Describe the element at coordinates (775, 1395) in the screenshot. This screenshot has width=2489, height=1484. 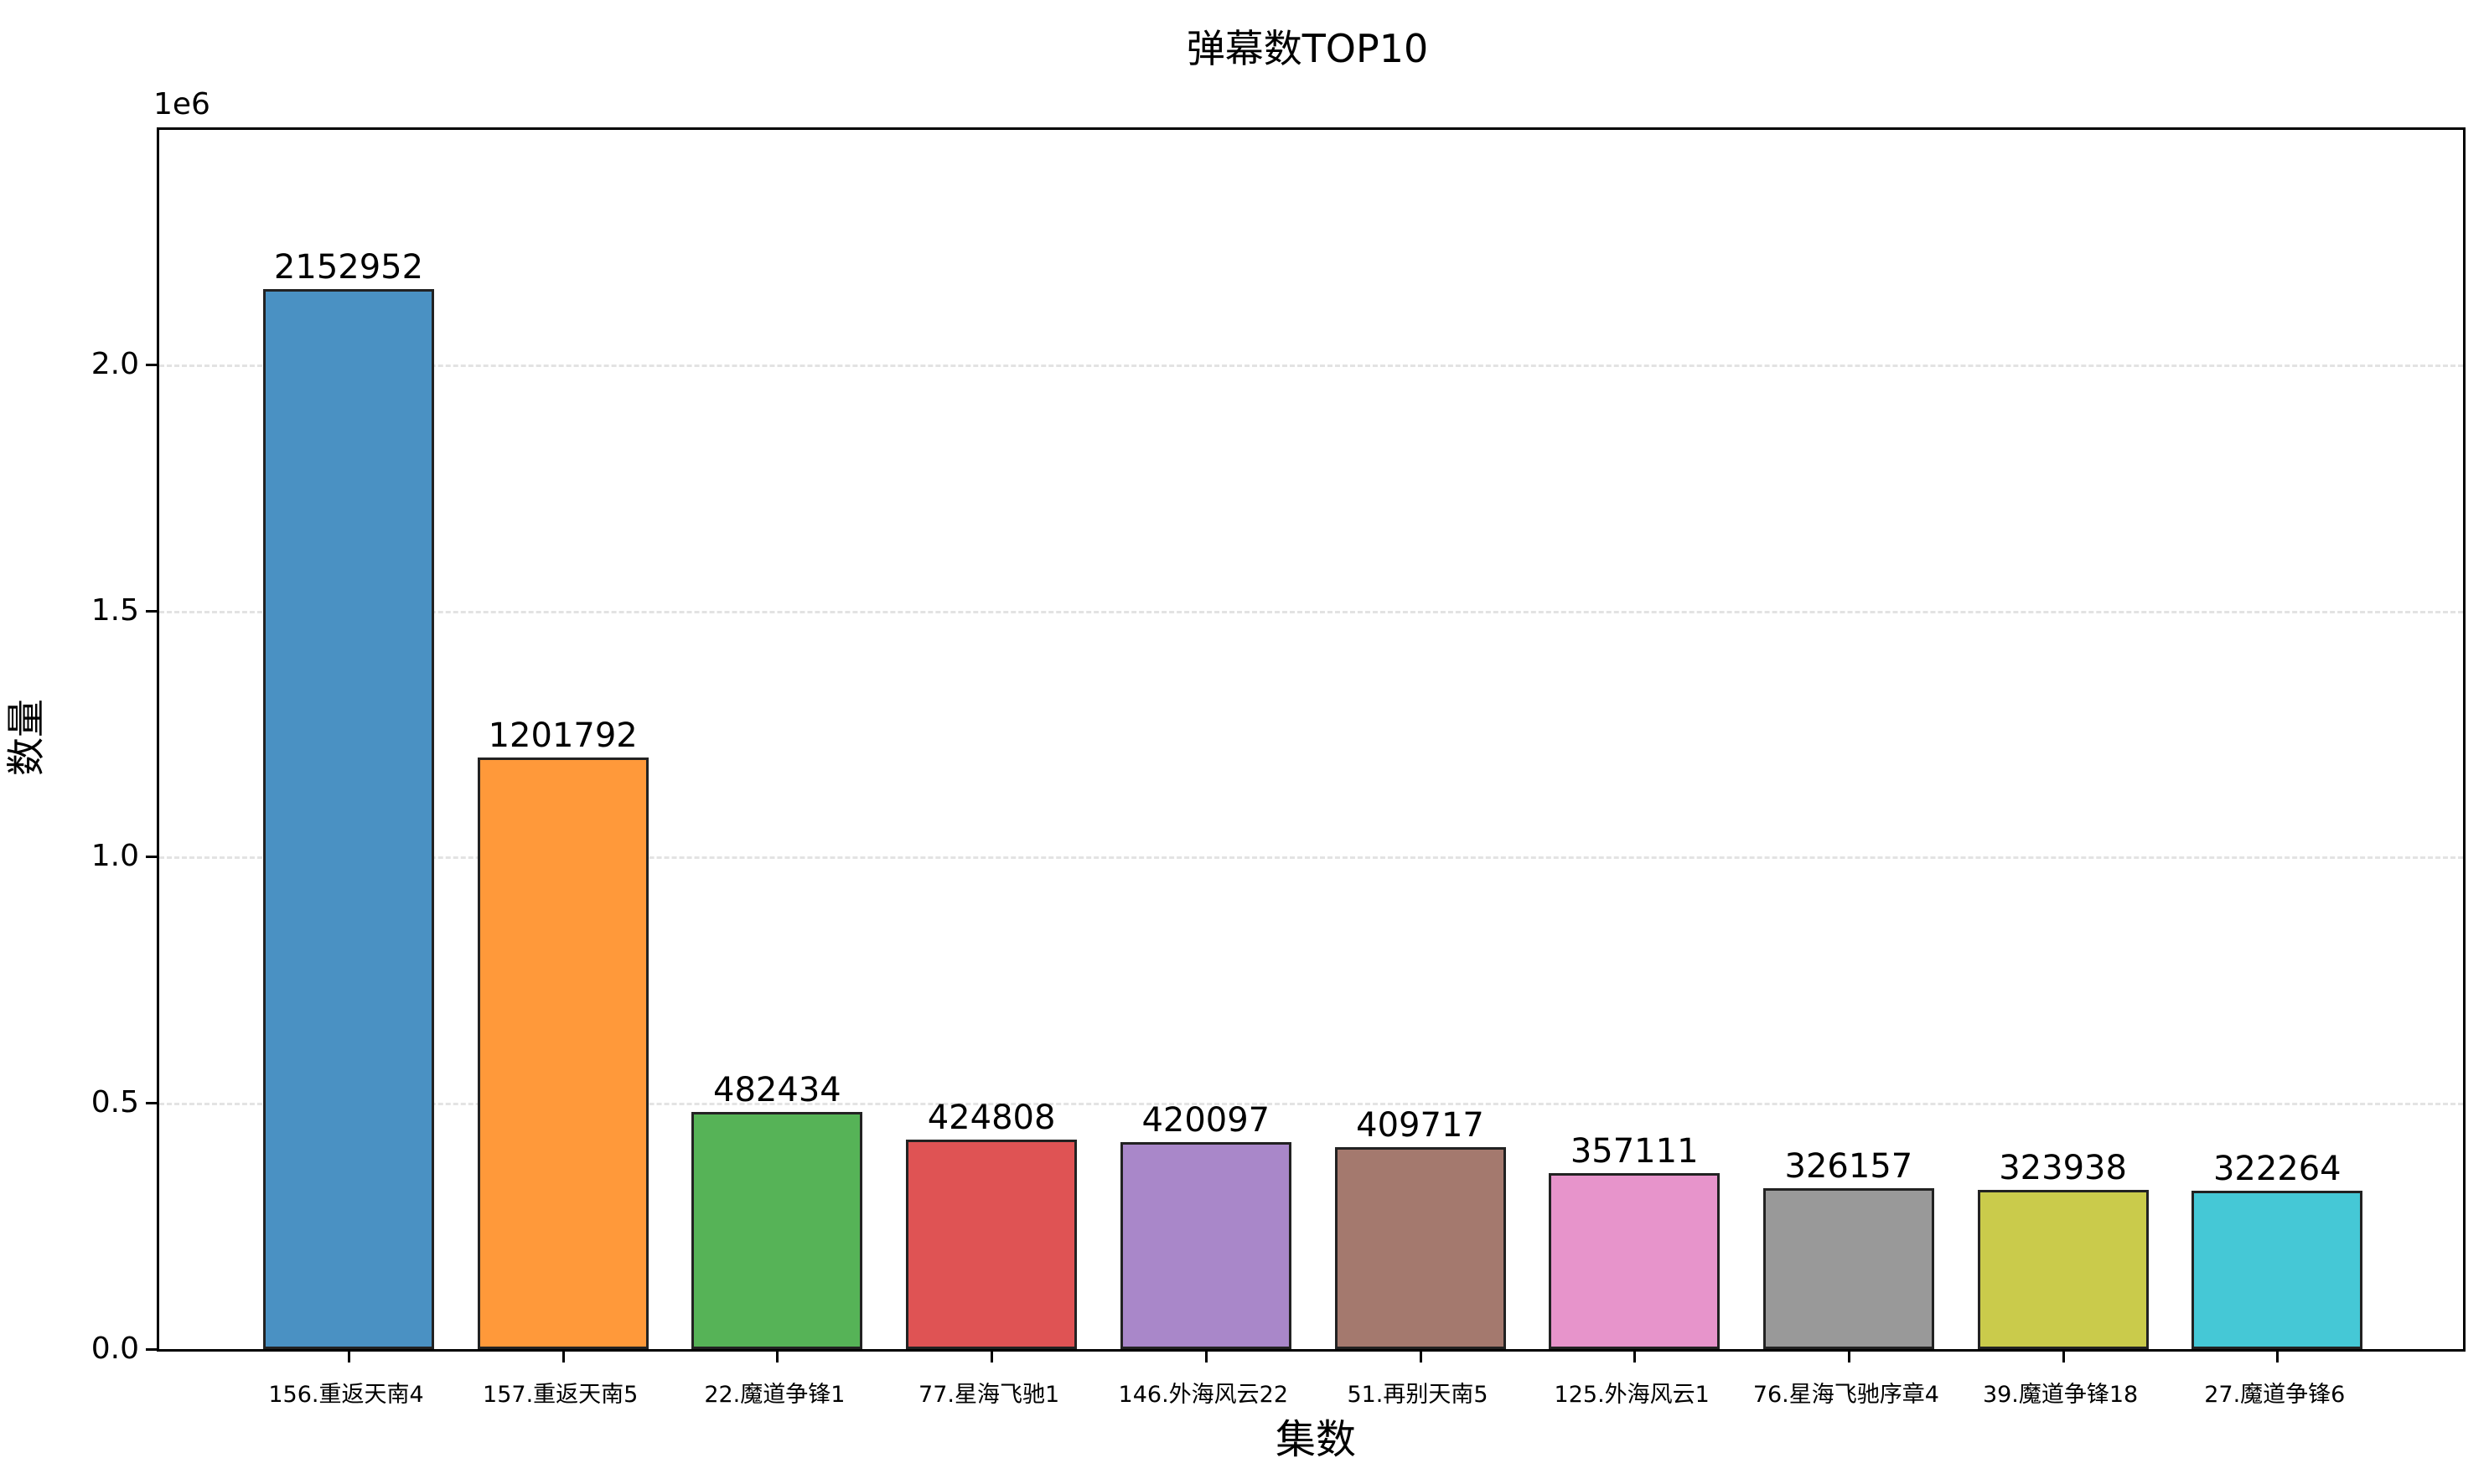
I see `x-tick-label: 22.魔道争锋1` at that location.